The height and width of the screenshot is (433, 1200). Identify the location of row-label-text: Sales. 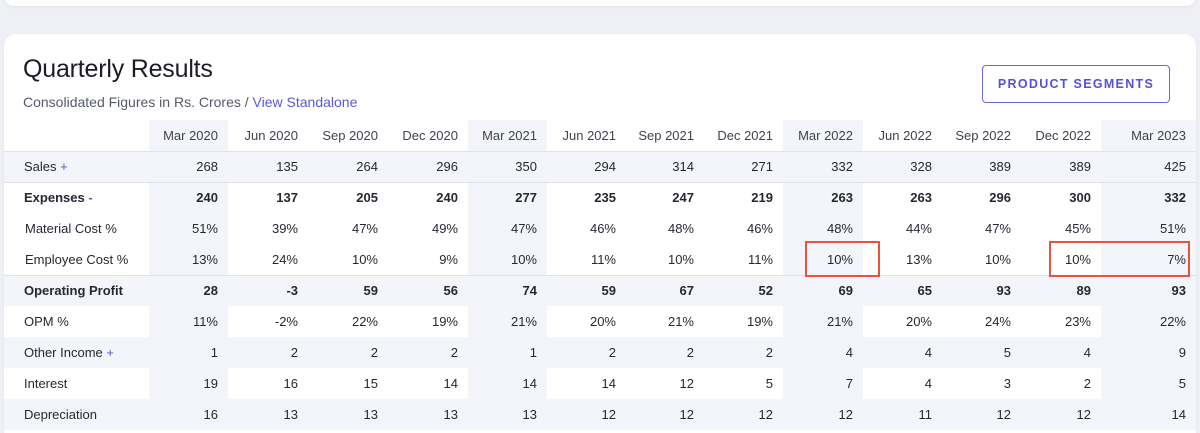
(40, 166).